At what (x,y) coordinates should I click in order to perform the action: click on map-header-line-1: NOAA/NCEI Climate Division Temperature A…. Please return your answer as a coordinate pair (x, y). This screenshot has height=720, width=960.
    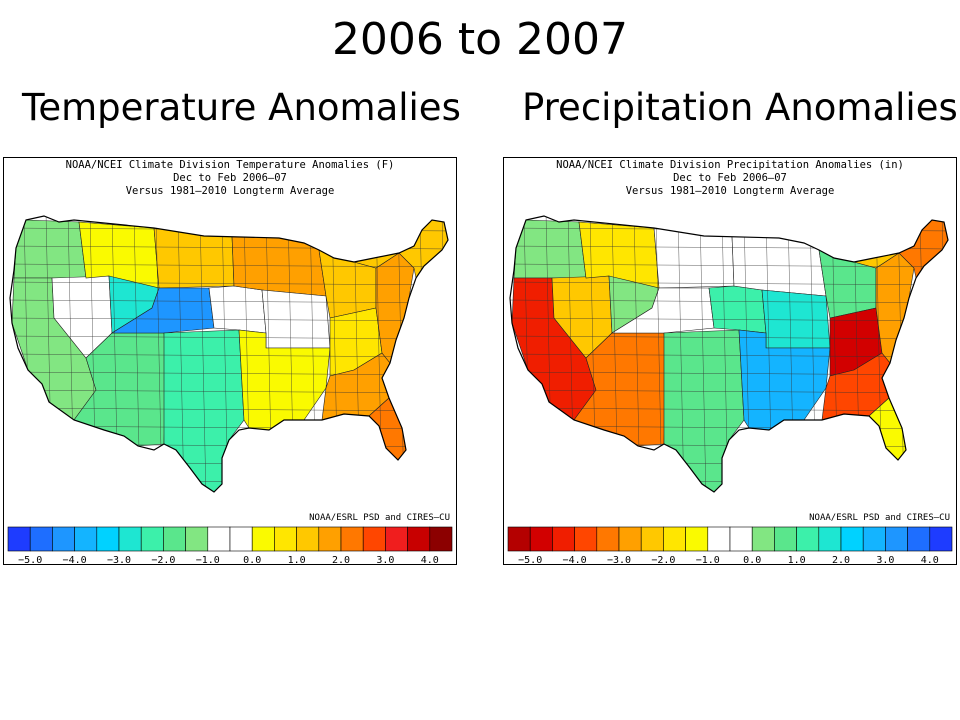
    Looking at the image, I should click on (230, 165).